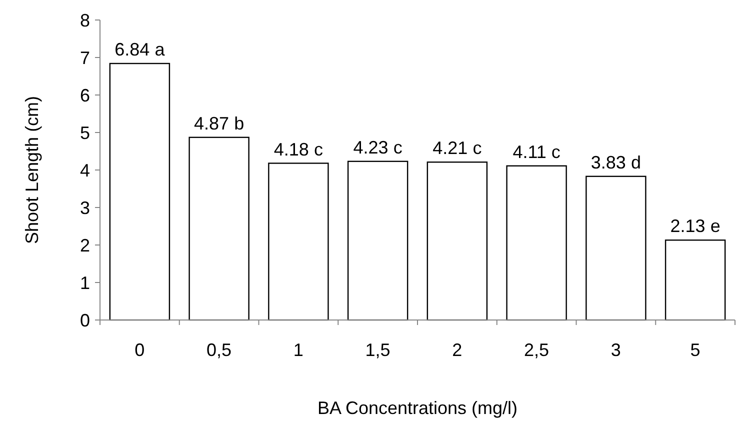 The height and width of the screenshot is (426, 743). What do you see at coordinates (457, 350) in the screenshot?
I see `x-tick-label: 2` at bounding box center [457, 350].